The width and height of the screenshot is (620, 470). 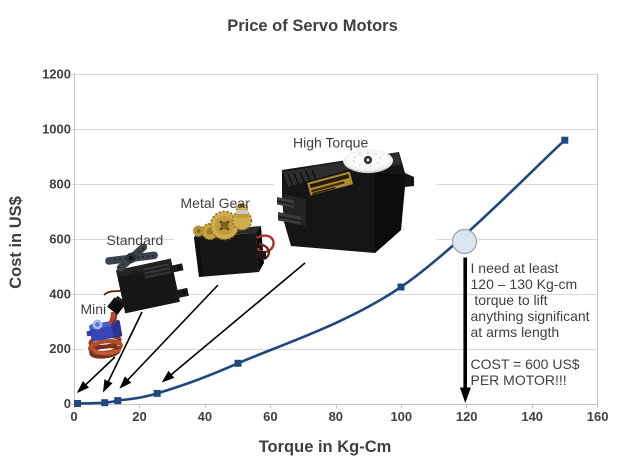 What do you see at coordinates (60, 348) in the screenshot?
I see `svg-text: 200` at bounding box center [60, 348].